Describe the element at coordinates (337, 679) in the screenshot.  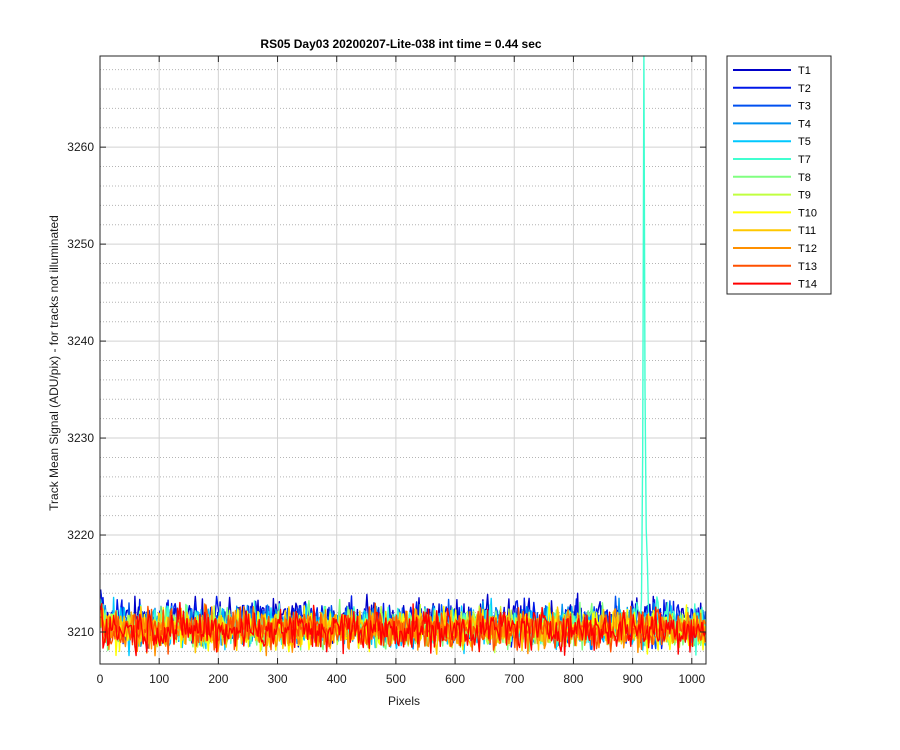
I see `x-tick-label: 400` at that location.